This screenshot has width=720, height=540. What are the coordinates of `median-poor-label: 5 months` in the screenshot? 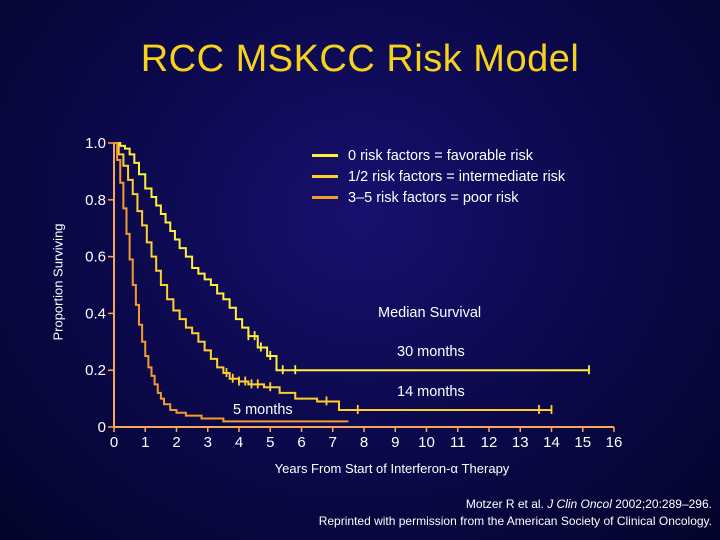 It's located at (263, 410).